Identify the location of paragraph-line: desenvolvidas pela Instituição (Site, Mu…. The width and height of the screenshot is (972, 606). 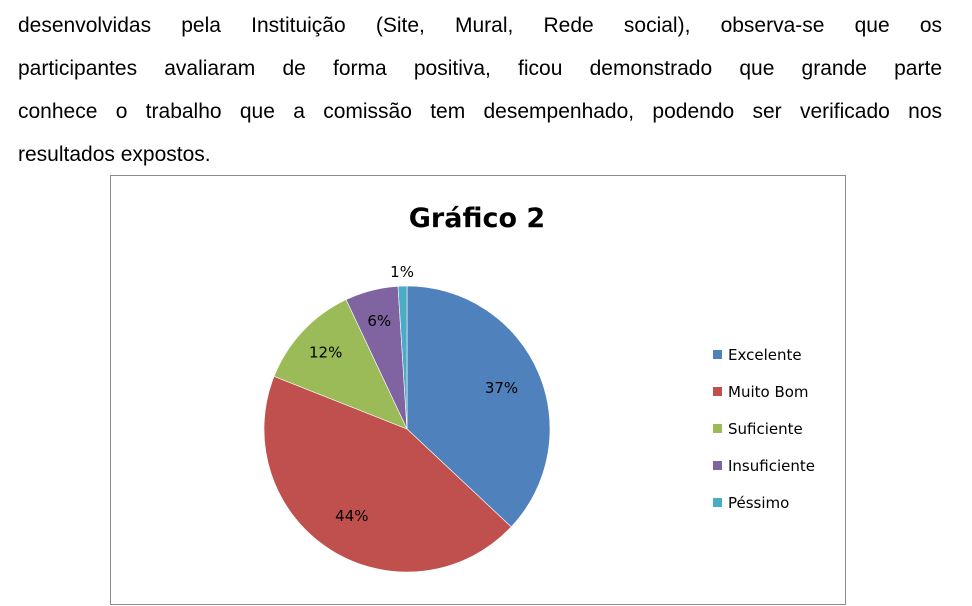
(480, 25).